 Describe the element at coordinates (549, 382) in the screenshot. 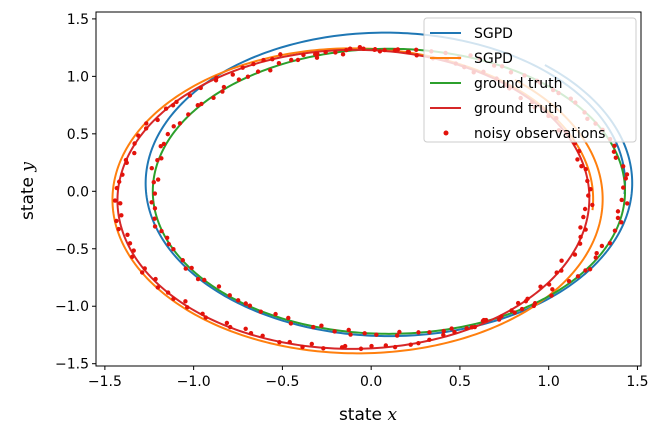

I see `x-tick-label: 1.0` at that location.